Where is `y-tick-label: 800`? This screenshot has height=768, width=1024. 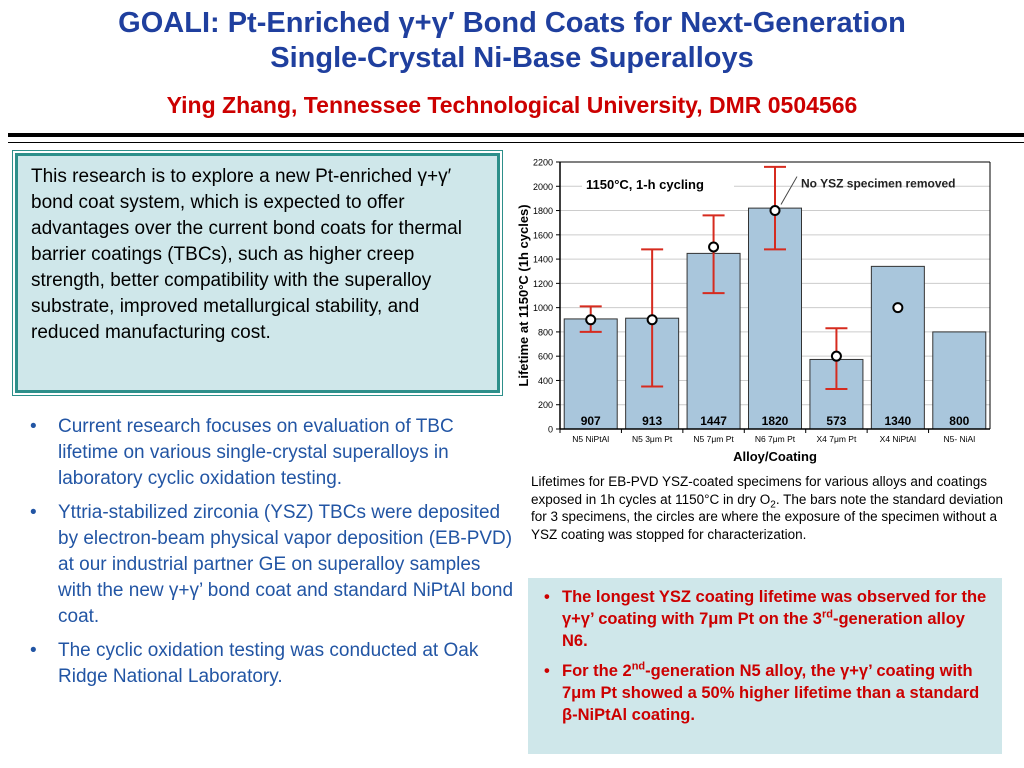 y-tick-label: 800 is located at coordinates (545, 332).